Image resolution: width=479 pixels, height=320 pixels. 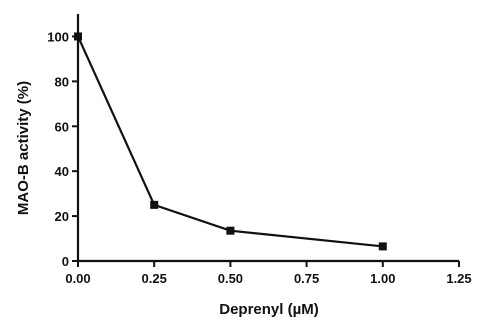 What do you see at coordinates (23, 148) in the screenshot?
I see `y-axis-title: MAO-B activity (%)` at bounding box center [23, 148].